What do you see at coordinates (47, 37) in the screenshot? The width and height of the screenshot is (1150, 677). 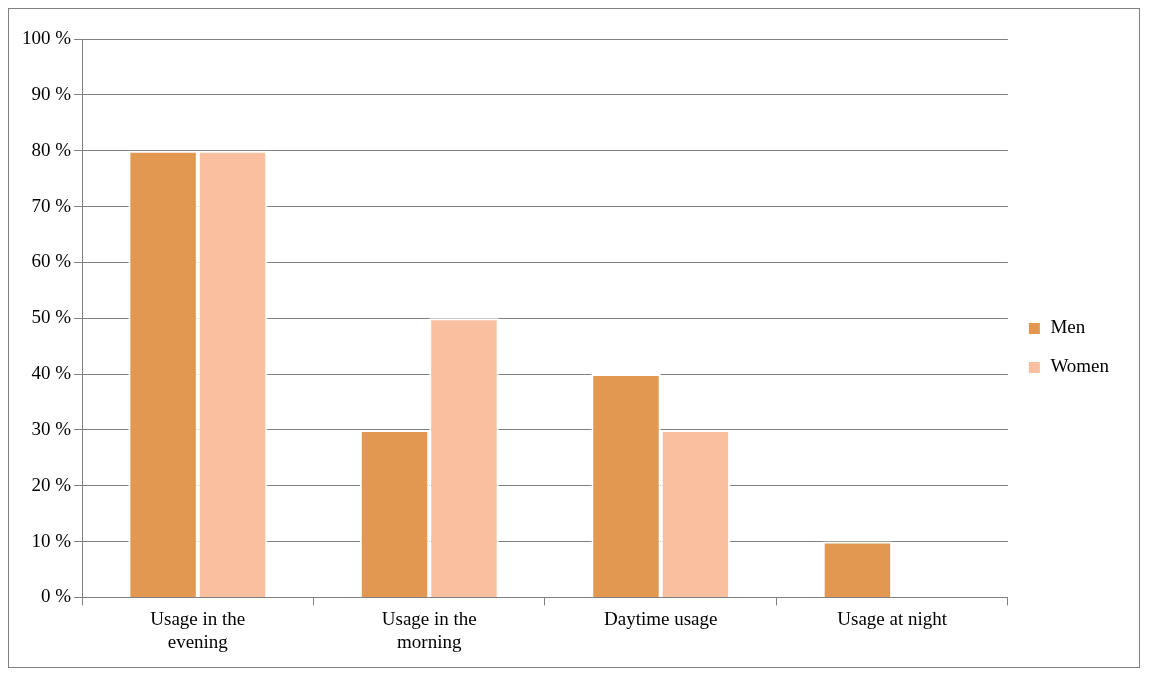 I see `y-tick-label: 100 %` at bounding box center [47, 37].